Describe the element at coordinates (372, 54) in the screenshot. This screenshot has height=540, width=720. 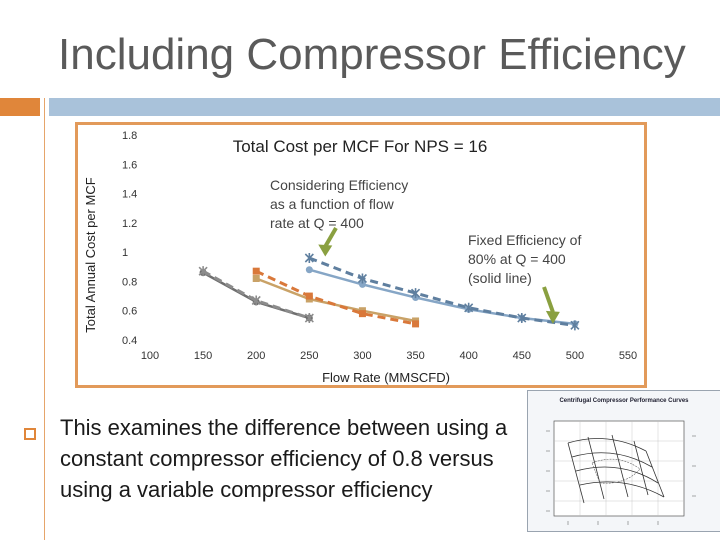
I see `slide-title: Including Compressor Efficiency` at that location.